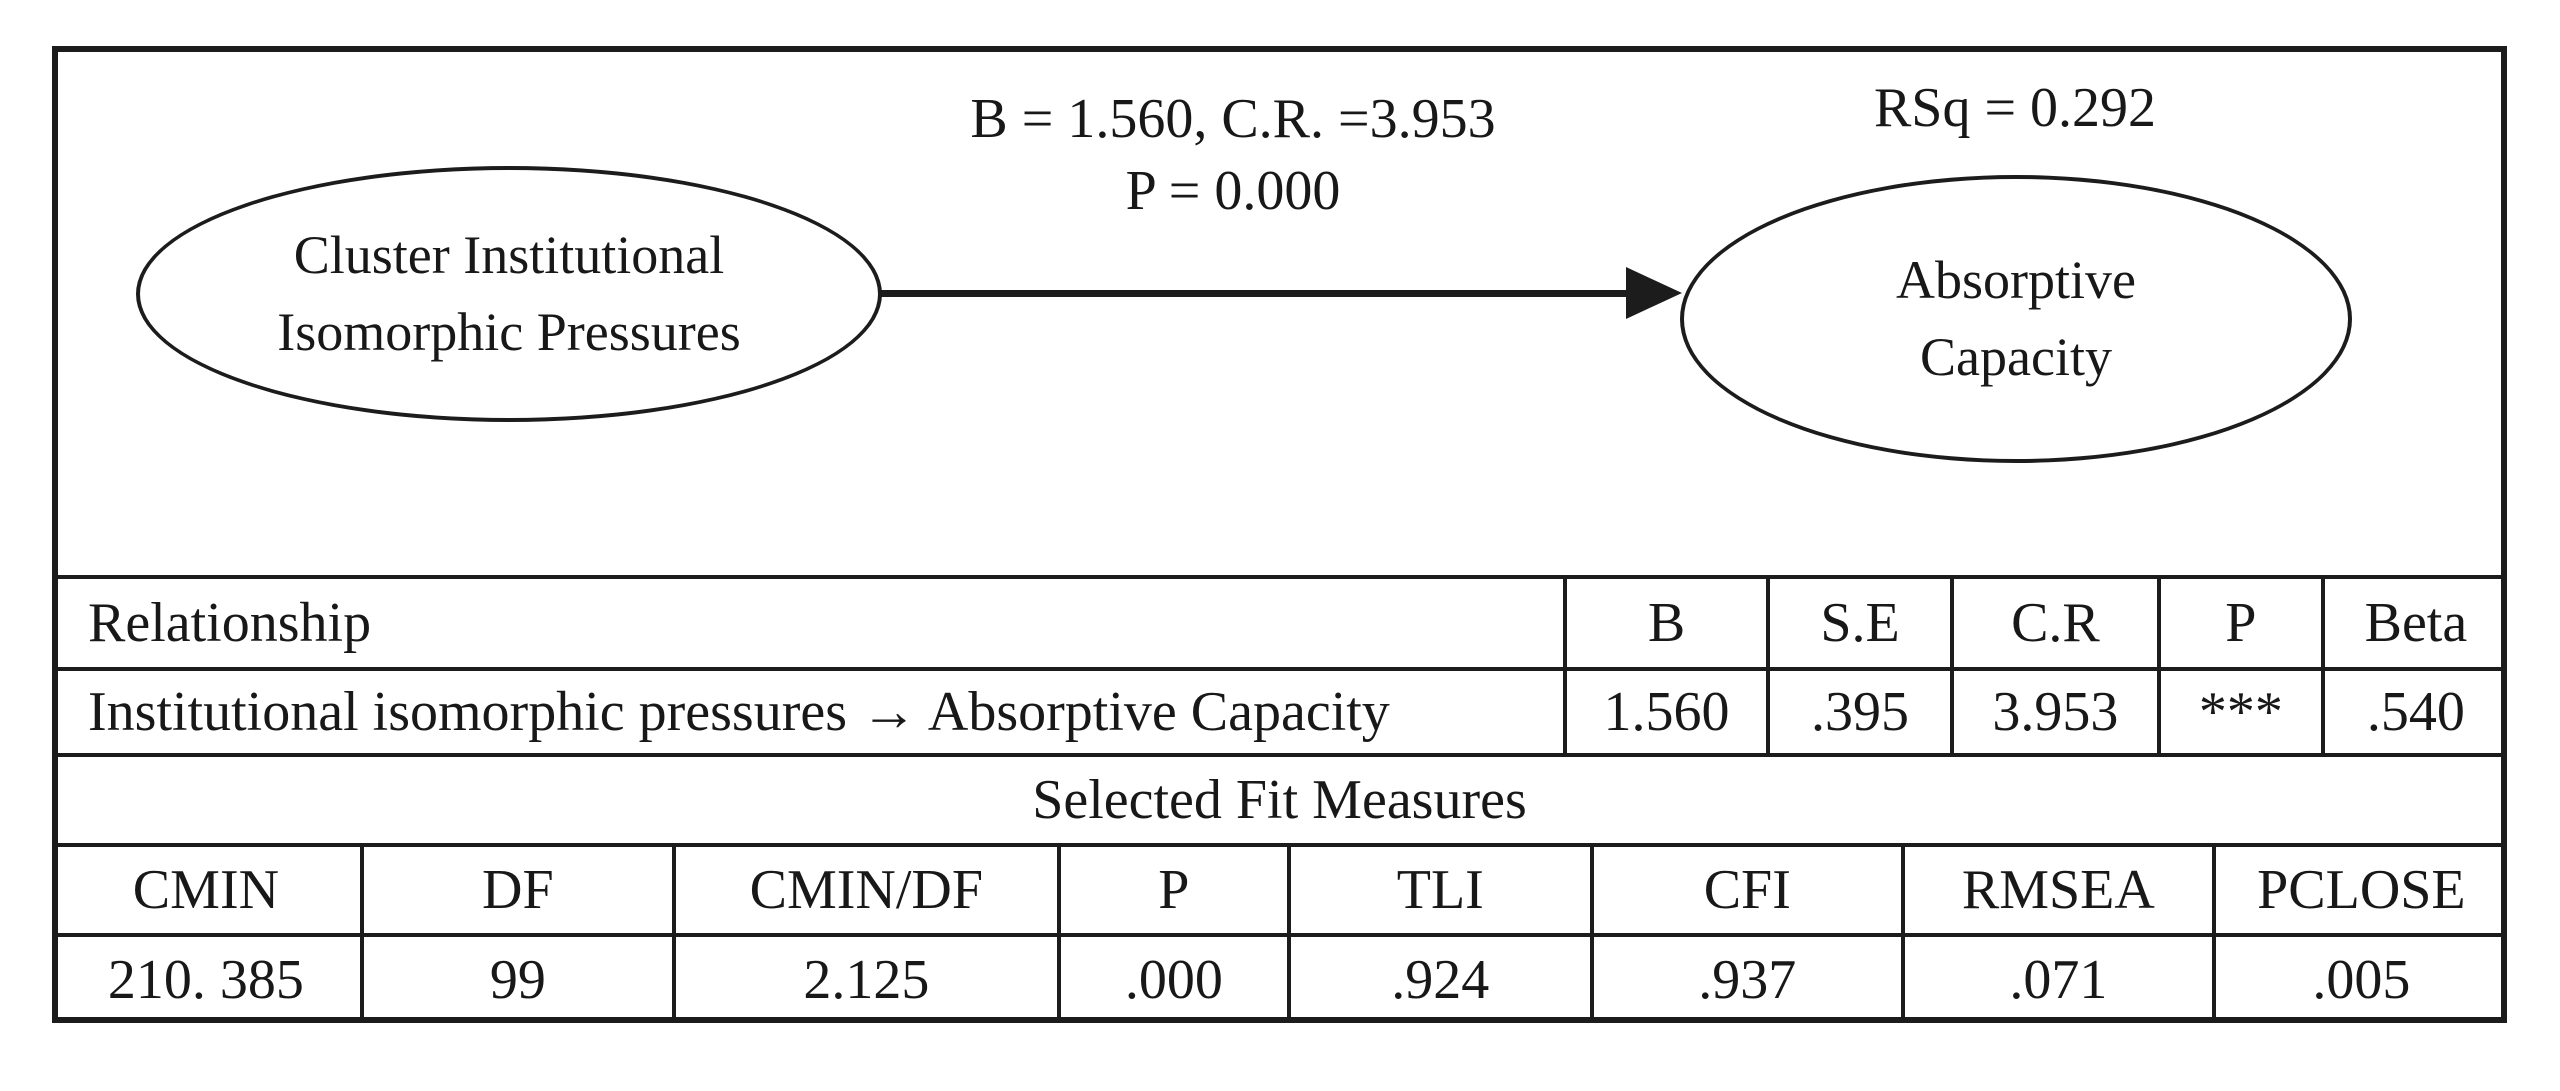 The width and height of the screenshot is (2560, 1091). What do you see at coordinates (1745, 980) in the screenshot?
I see `cell-cfi-value: .937` at bounding box center [1745, 980].